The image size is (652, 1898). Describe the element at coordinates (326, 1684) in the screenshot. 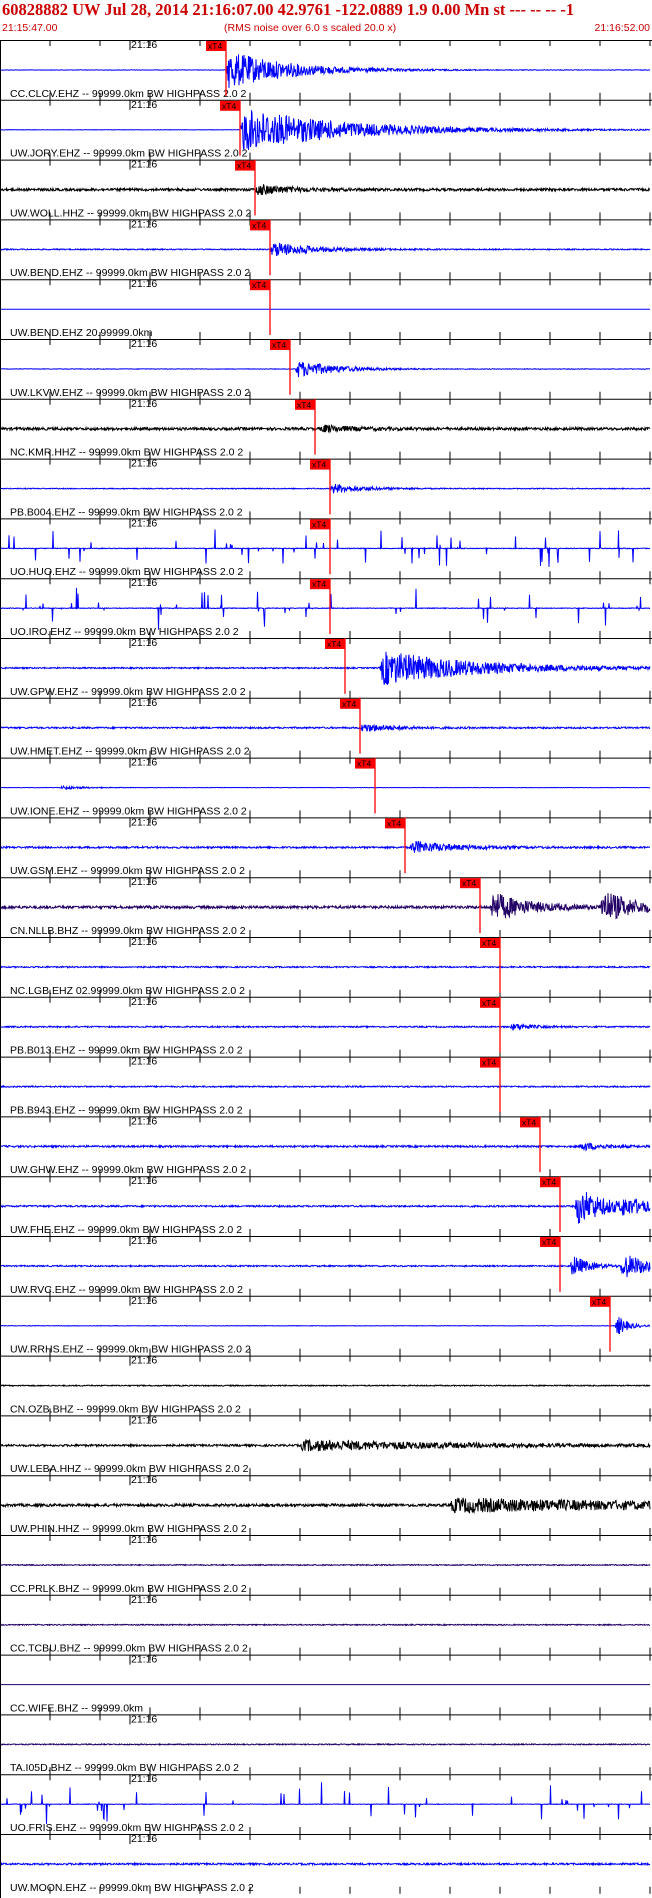

I see `trace-row: 21:16 CC.WIFE.BHZ -- 99999.0km` at that location.